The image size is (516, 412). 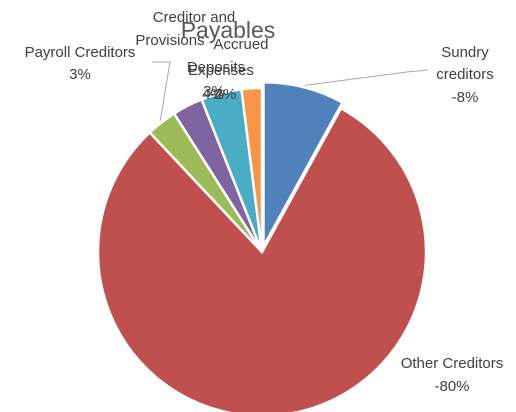 I want to click on slice-value-label-deposits: 4%, so click(x=213, y=94).